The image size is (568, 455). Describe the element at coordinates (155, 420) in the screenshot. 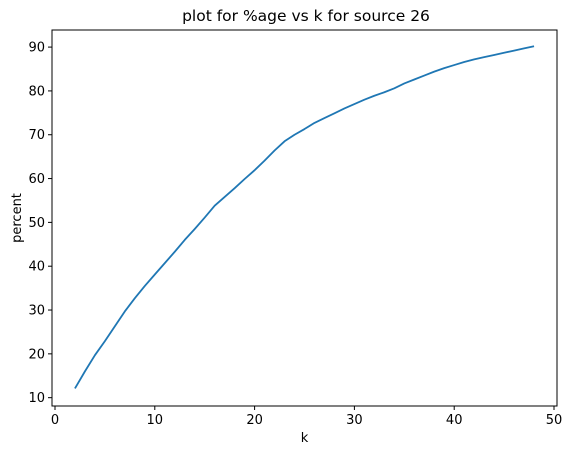

I see `x-tick-label: 10` at that location.